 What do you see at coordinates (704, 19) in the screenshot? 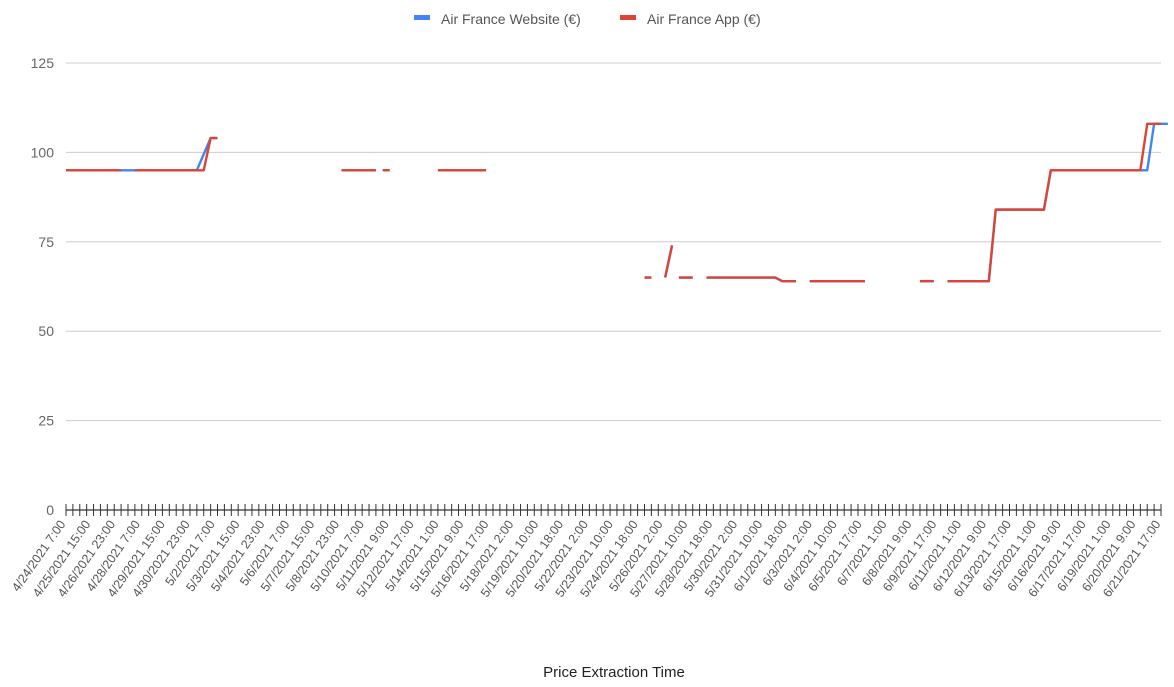
I see `legend-label: Air France App (€)` at bounding box center [704, 19].